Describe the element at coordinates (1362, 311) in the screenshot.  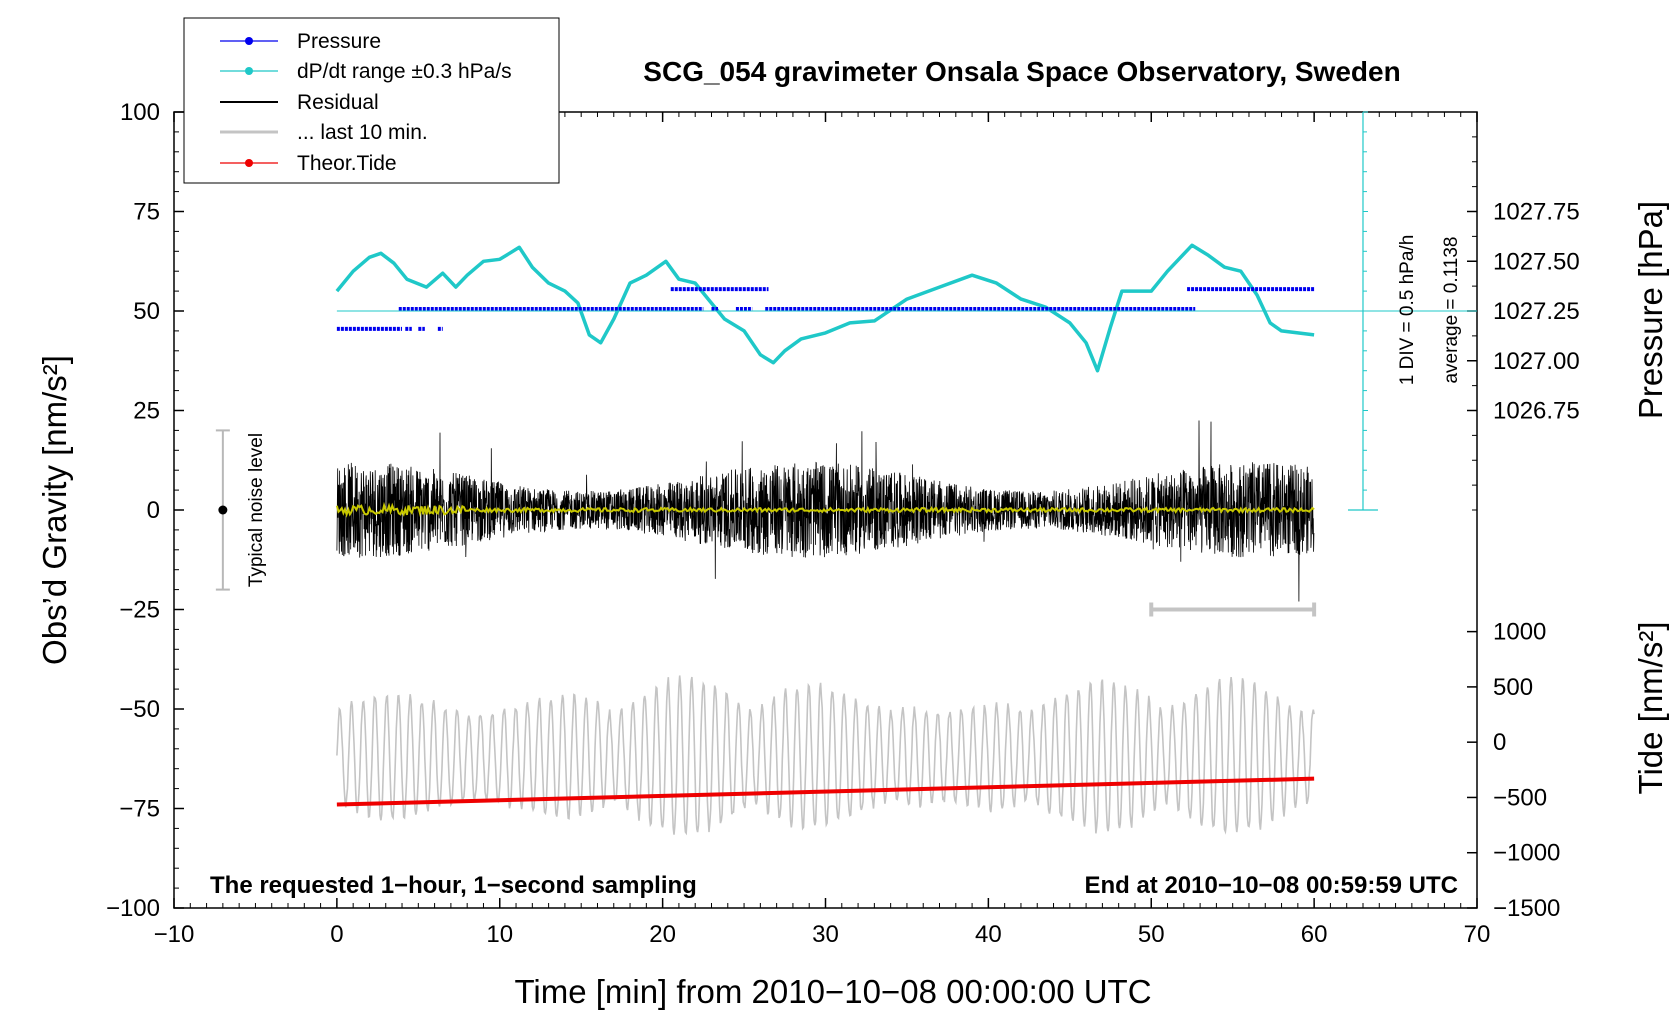
I see `pressure-scale-bar` at that location.